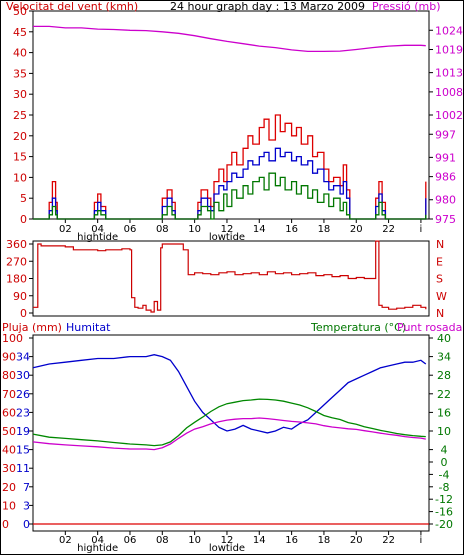 The image size is (465, 556). What do you see at coordinates (445, 177) in the screenshot?
I see `pressure-tick-label: 986` at bounding box center [445, 177].